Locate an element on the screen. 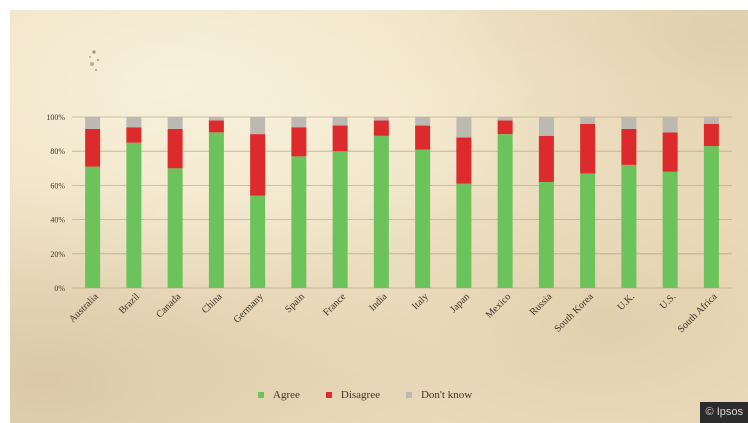 The height and width of the screenshot is (423, 748). legend-item-dont-know: Don't know is located at coordinates (439, 395).